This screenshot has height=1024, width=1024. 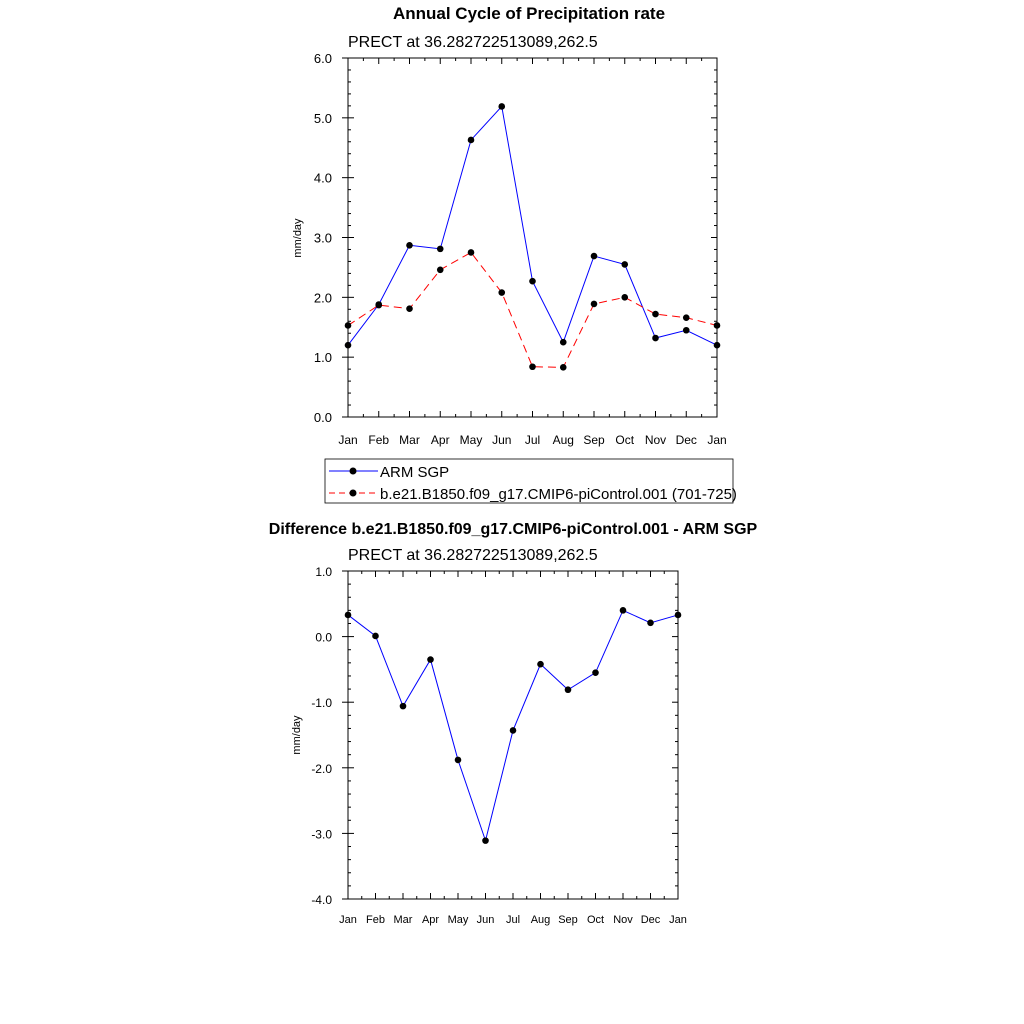 I want to click on top-y-axis-label: mm/day, so click(x=298, y=238).